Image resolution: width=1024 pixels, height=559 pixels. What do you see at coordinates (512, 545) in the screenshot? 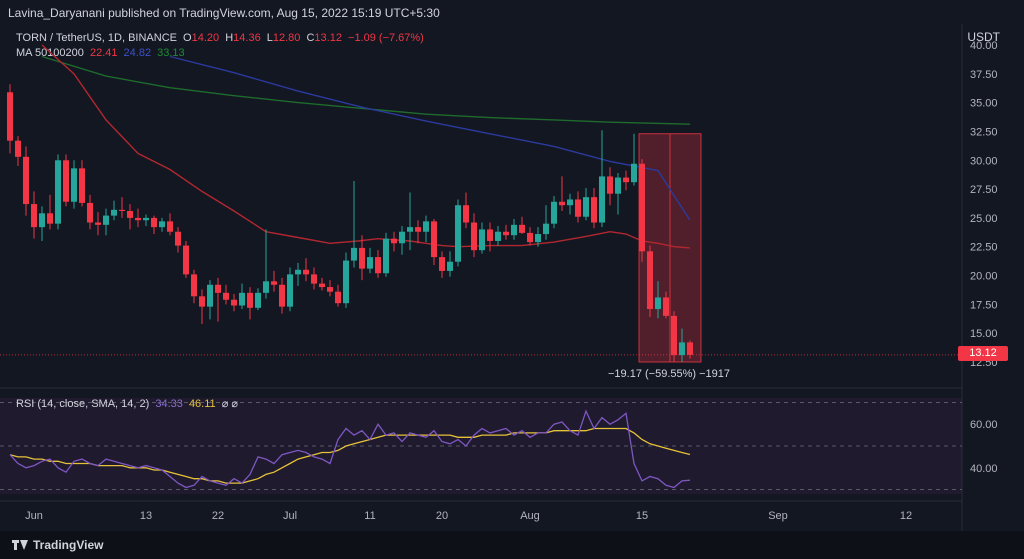
I see `footer: TradingView` at bounding box center [512, 545].